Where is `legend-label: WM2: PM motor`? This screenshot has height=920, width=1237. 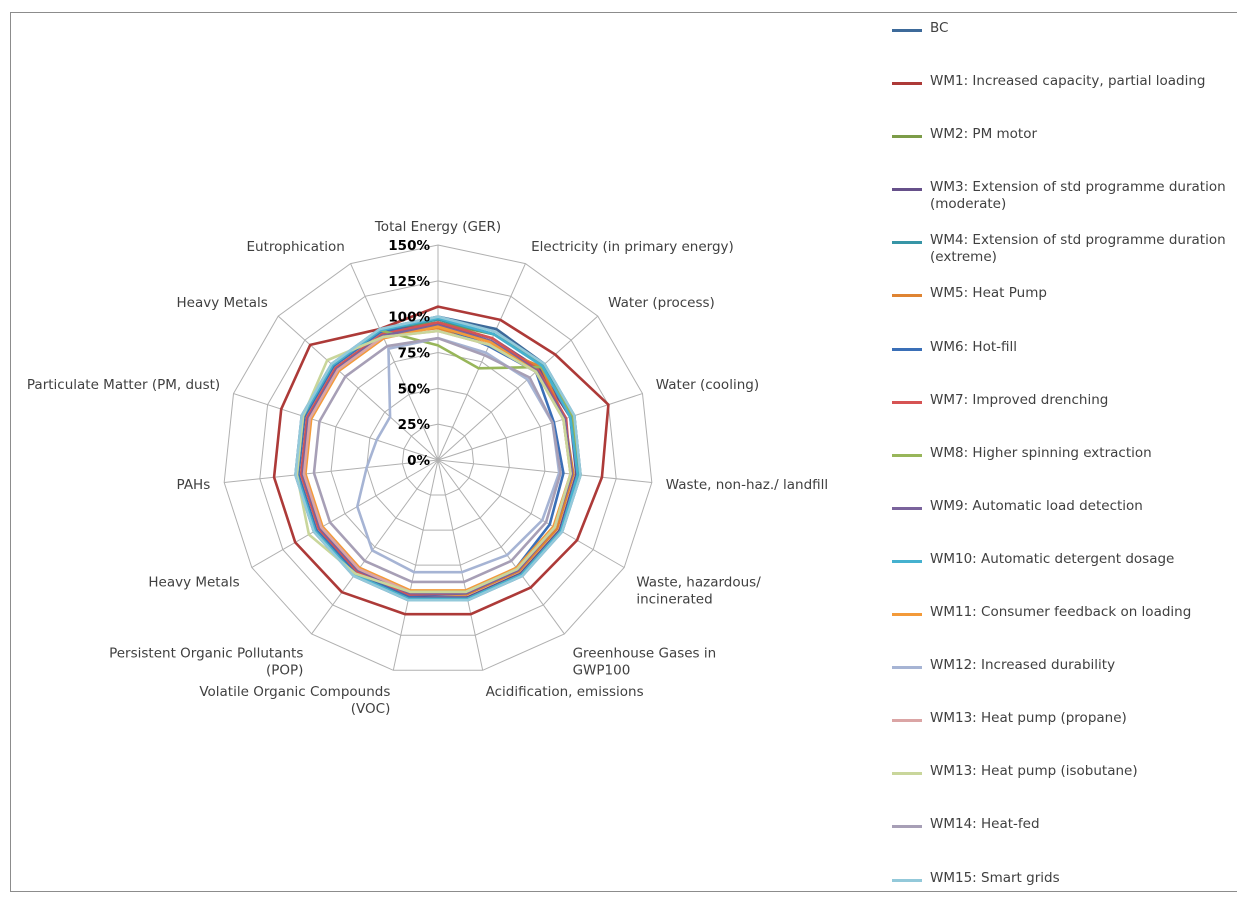 legend-label: WM2: PM motor is located at coordinates (984, 134).